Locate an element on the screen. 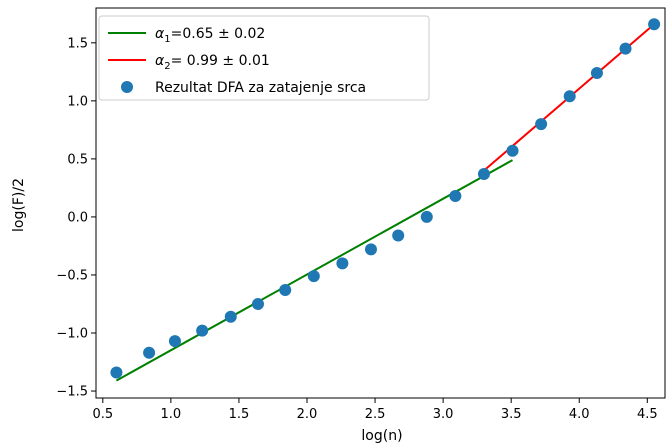 The width and height of the screenshot is (667, 445). x-tick-label: 2.5 is located at coordinates (375, 414).